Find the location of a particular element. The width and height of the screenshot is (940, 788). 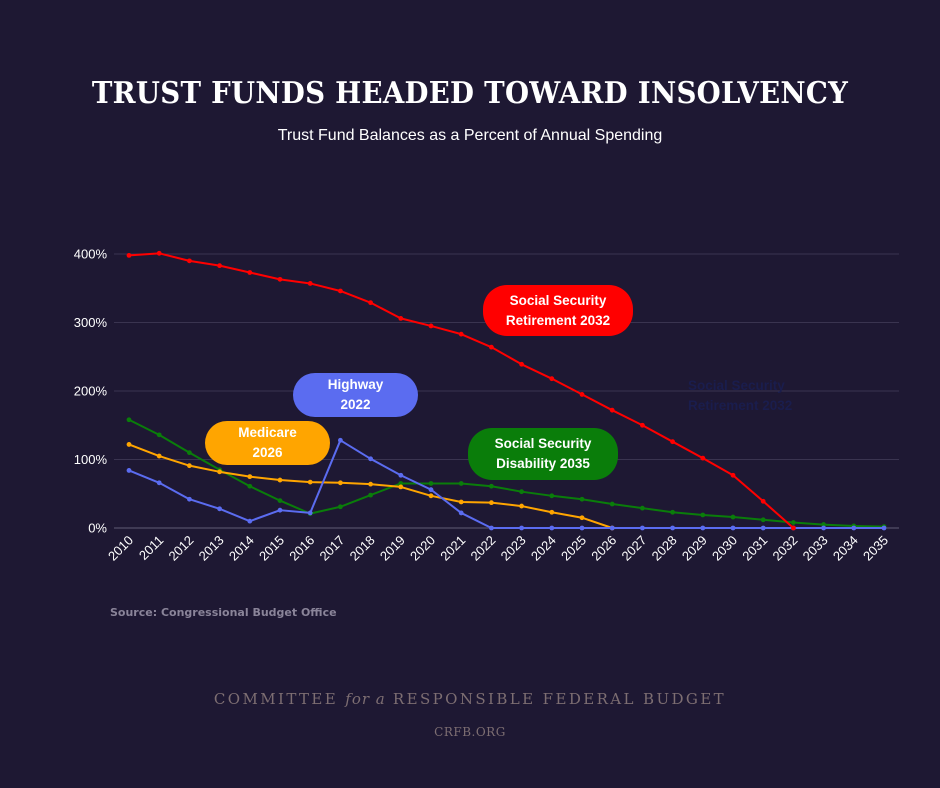

x-tick-label: 2012 is located at coordinates (180, 548).